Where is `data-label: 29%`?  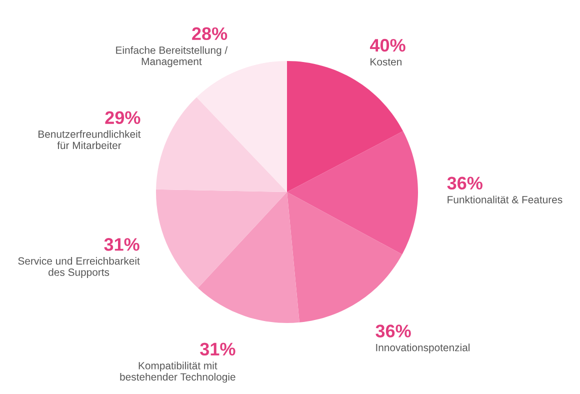 data-label: 29% is located at coordinates (122, 117).